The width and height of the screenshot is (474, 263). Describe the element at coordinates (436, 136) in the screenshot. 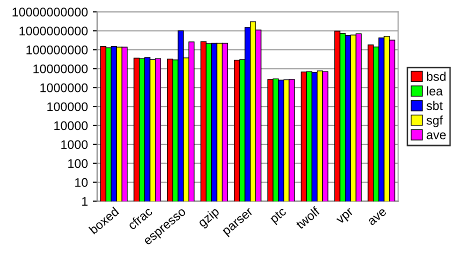

I see `legend-label: ave` at that location.